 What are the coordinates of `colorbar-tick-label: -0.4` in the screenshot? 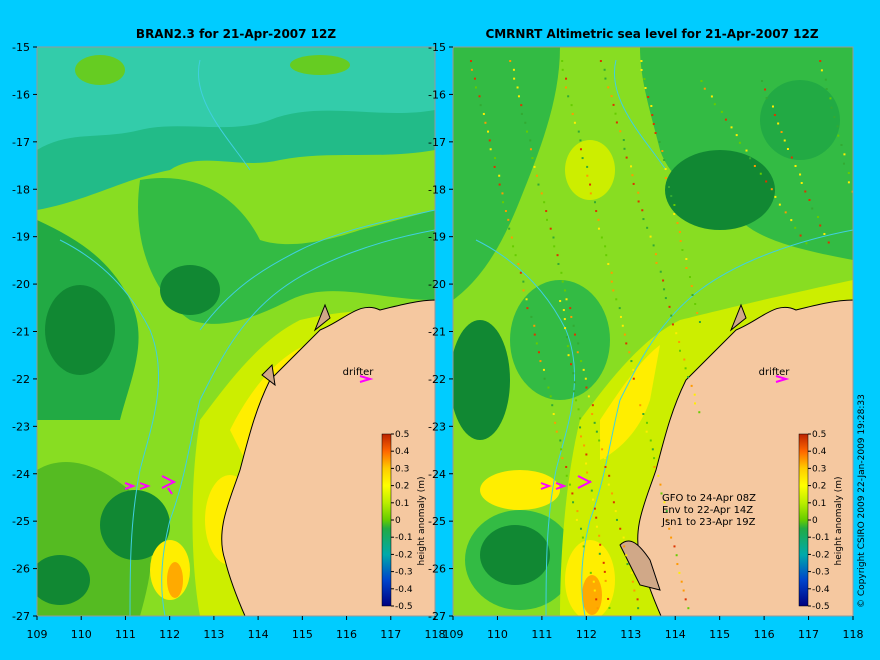 It's located at (404, 590).